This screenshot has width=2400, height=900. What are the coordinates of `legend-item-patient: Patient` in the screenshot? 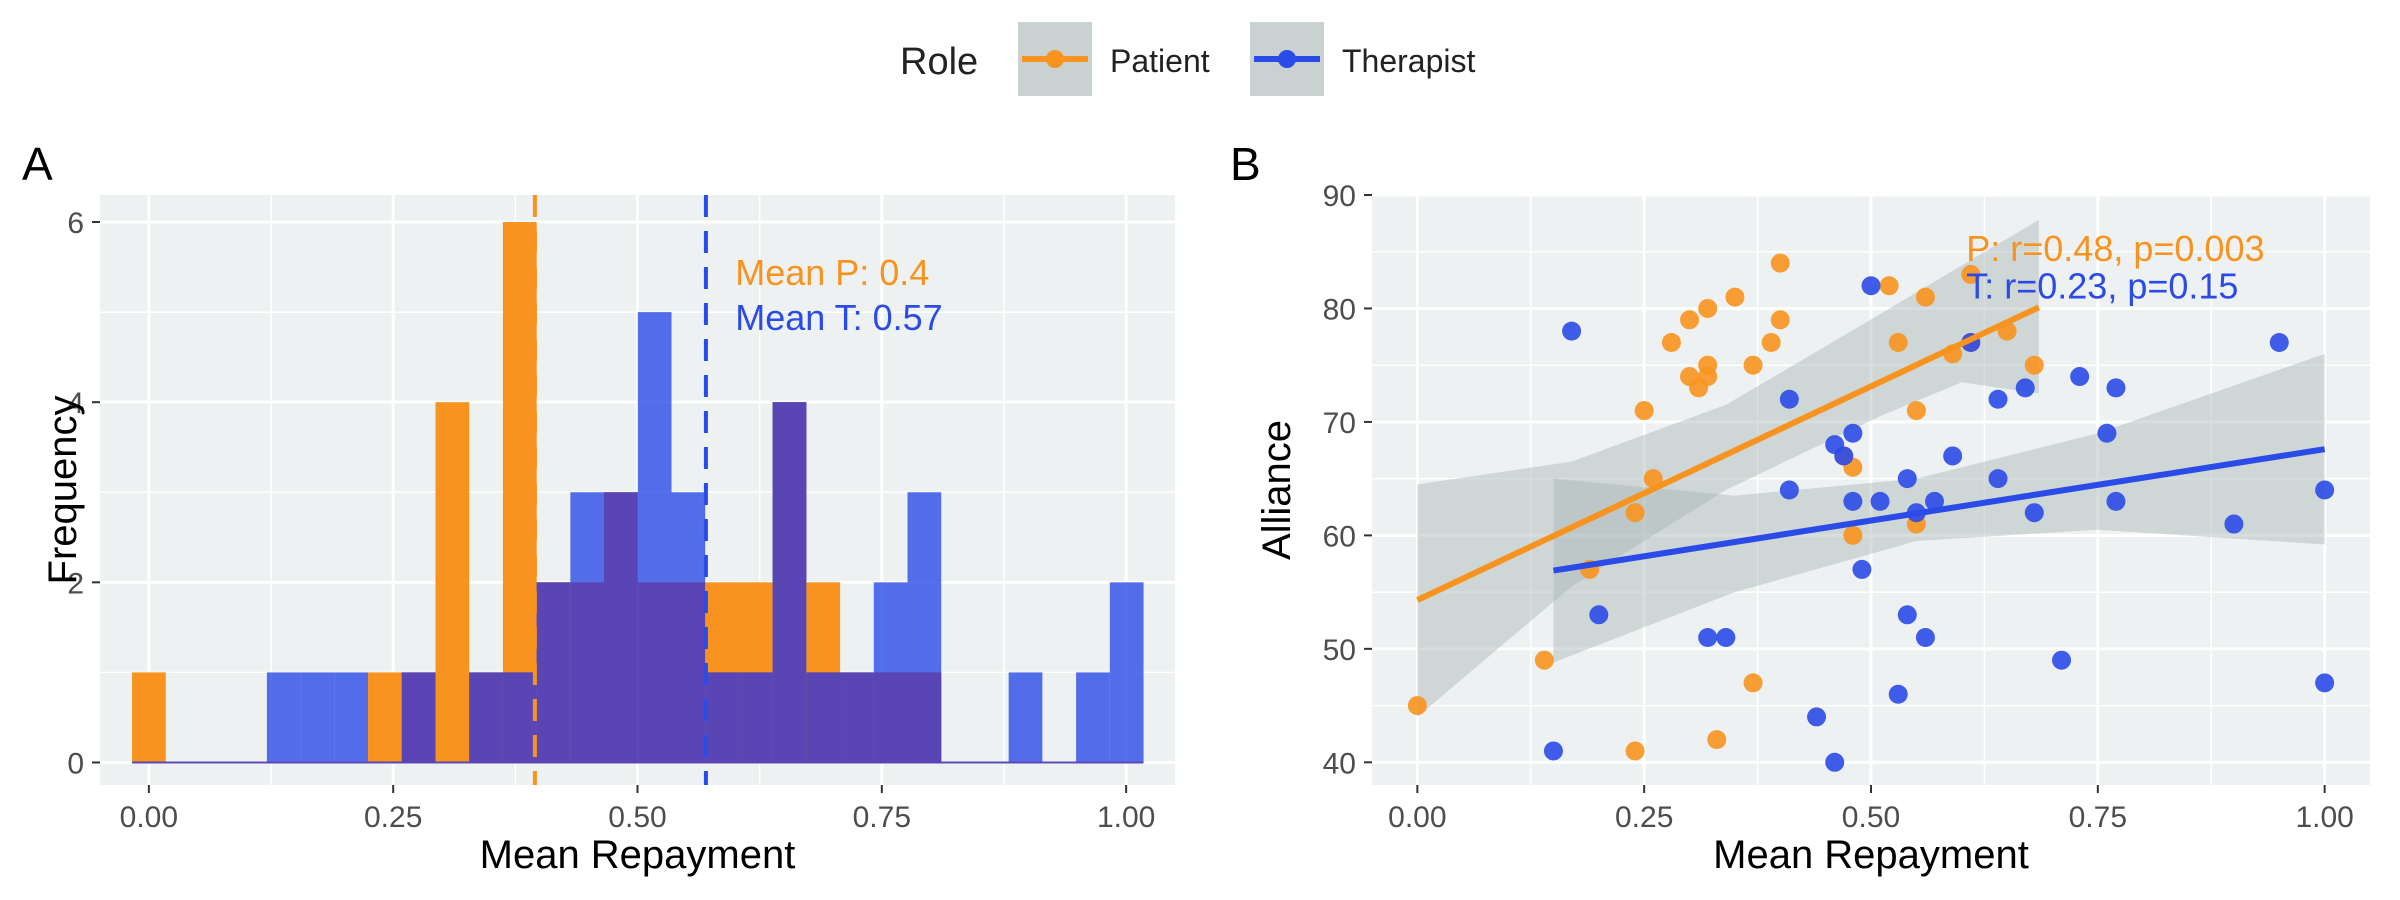 It's located at (1114, 59).